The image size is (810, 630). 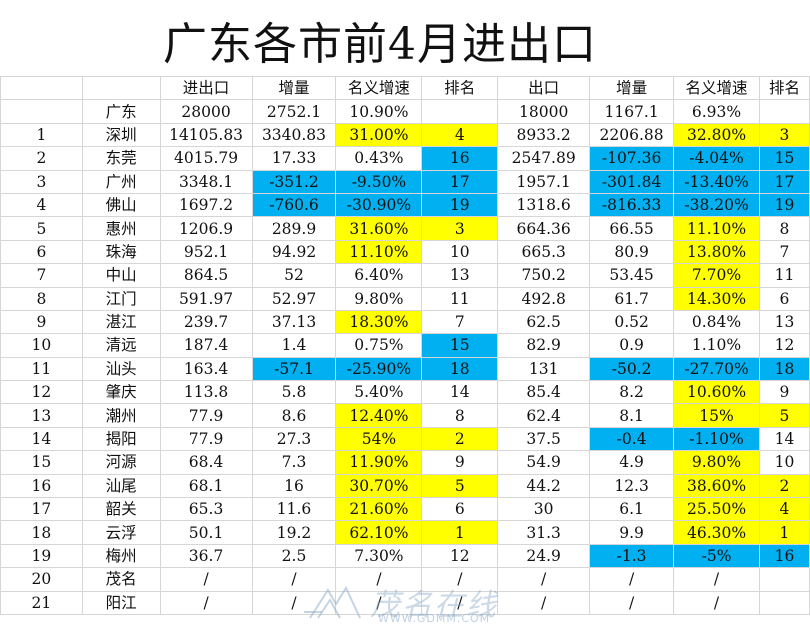 I want to click on cell-import-export: 1206.9, so click(x=206, y=228).